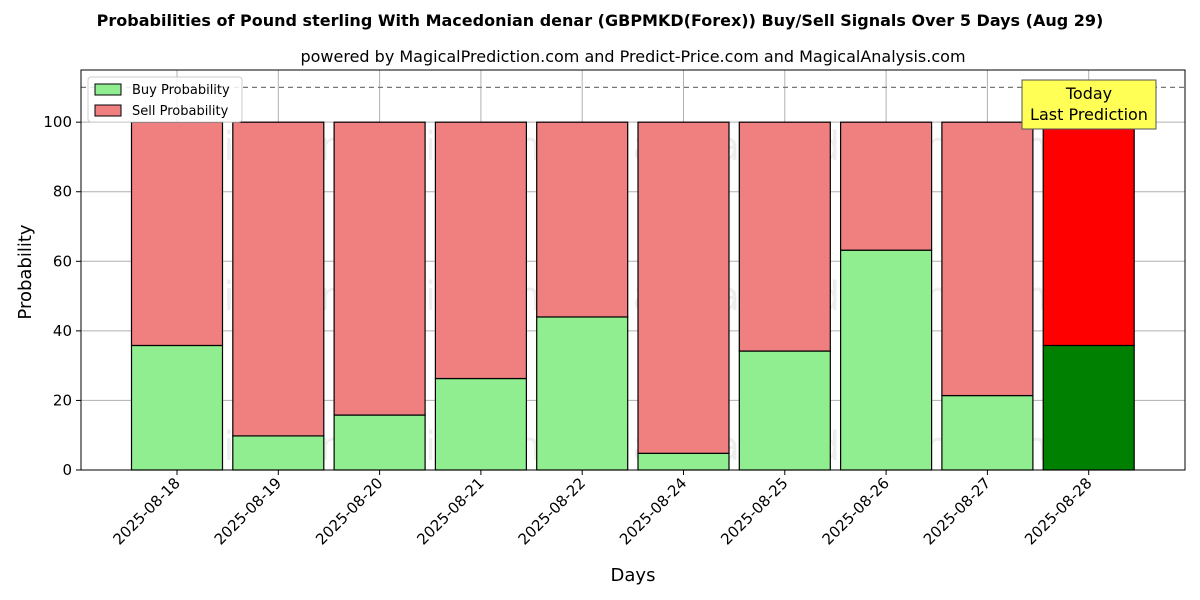 The image size is (1200, 600). Describe the element at coordinates (1058, 511) in the screenshot. I see `x-tick-label: 2025-08-28` at that location.